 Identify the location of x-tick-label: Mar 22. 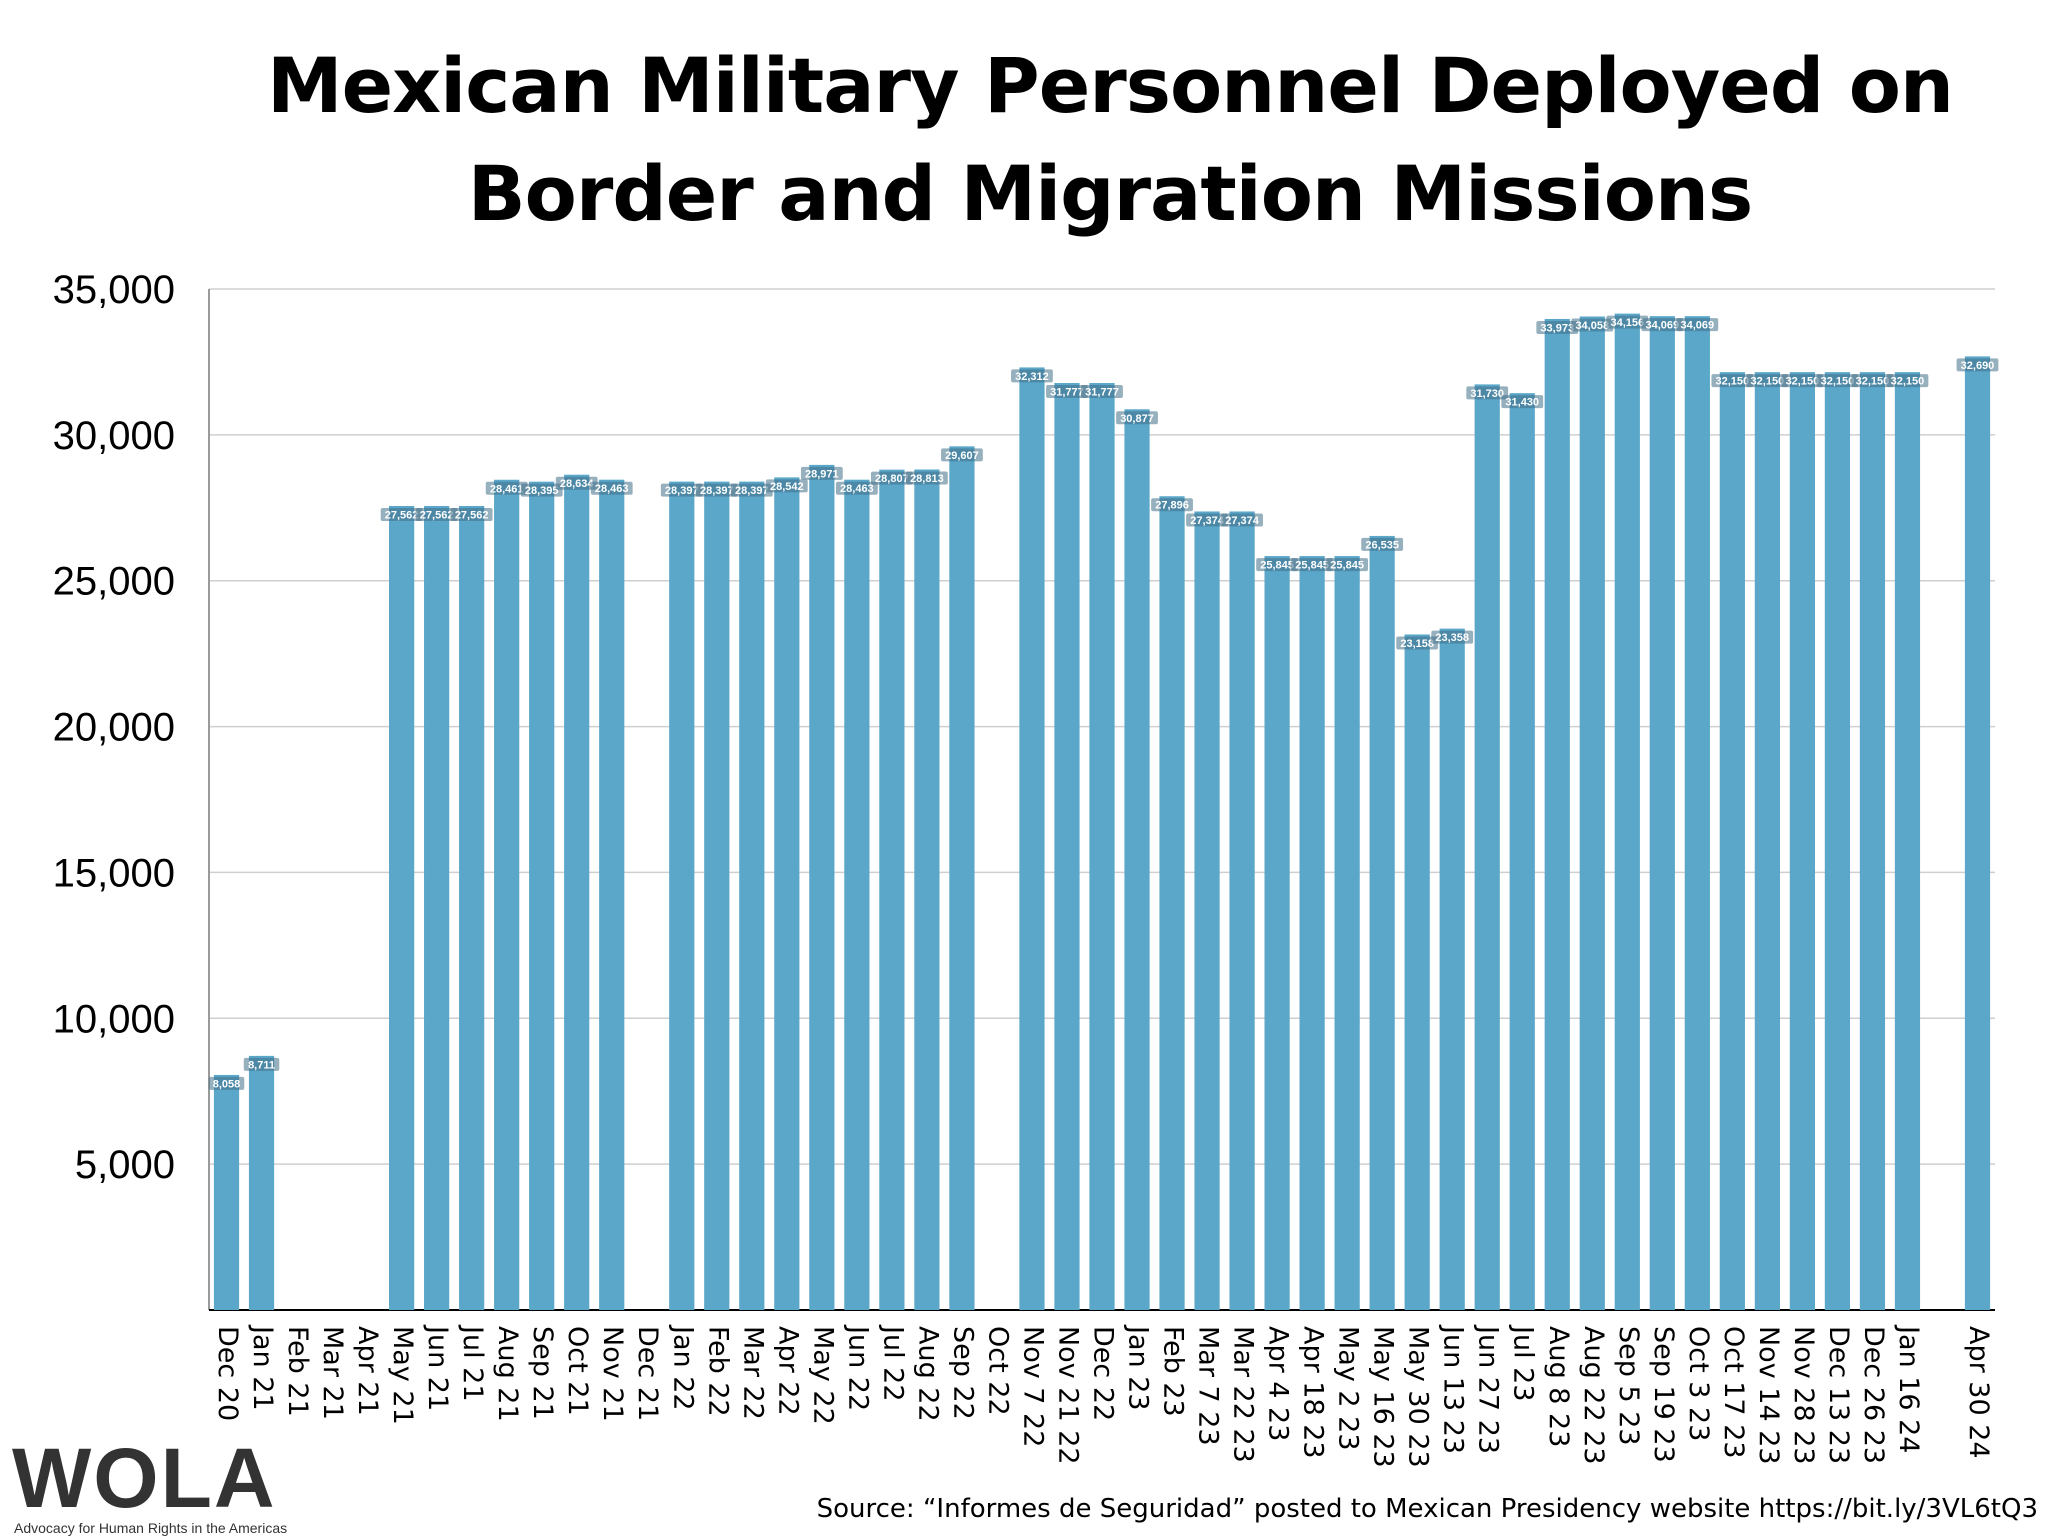
(752, 1373).